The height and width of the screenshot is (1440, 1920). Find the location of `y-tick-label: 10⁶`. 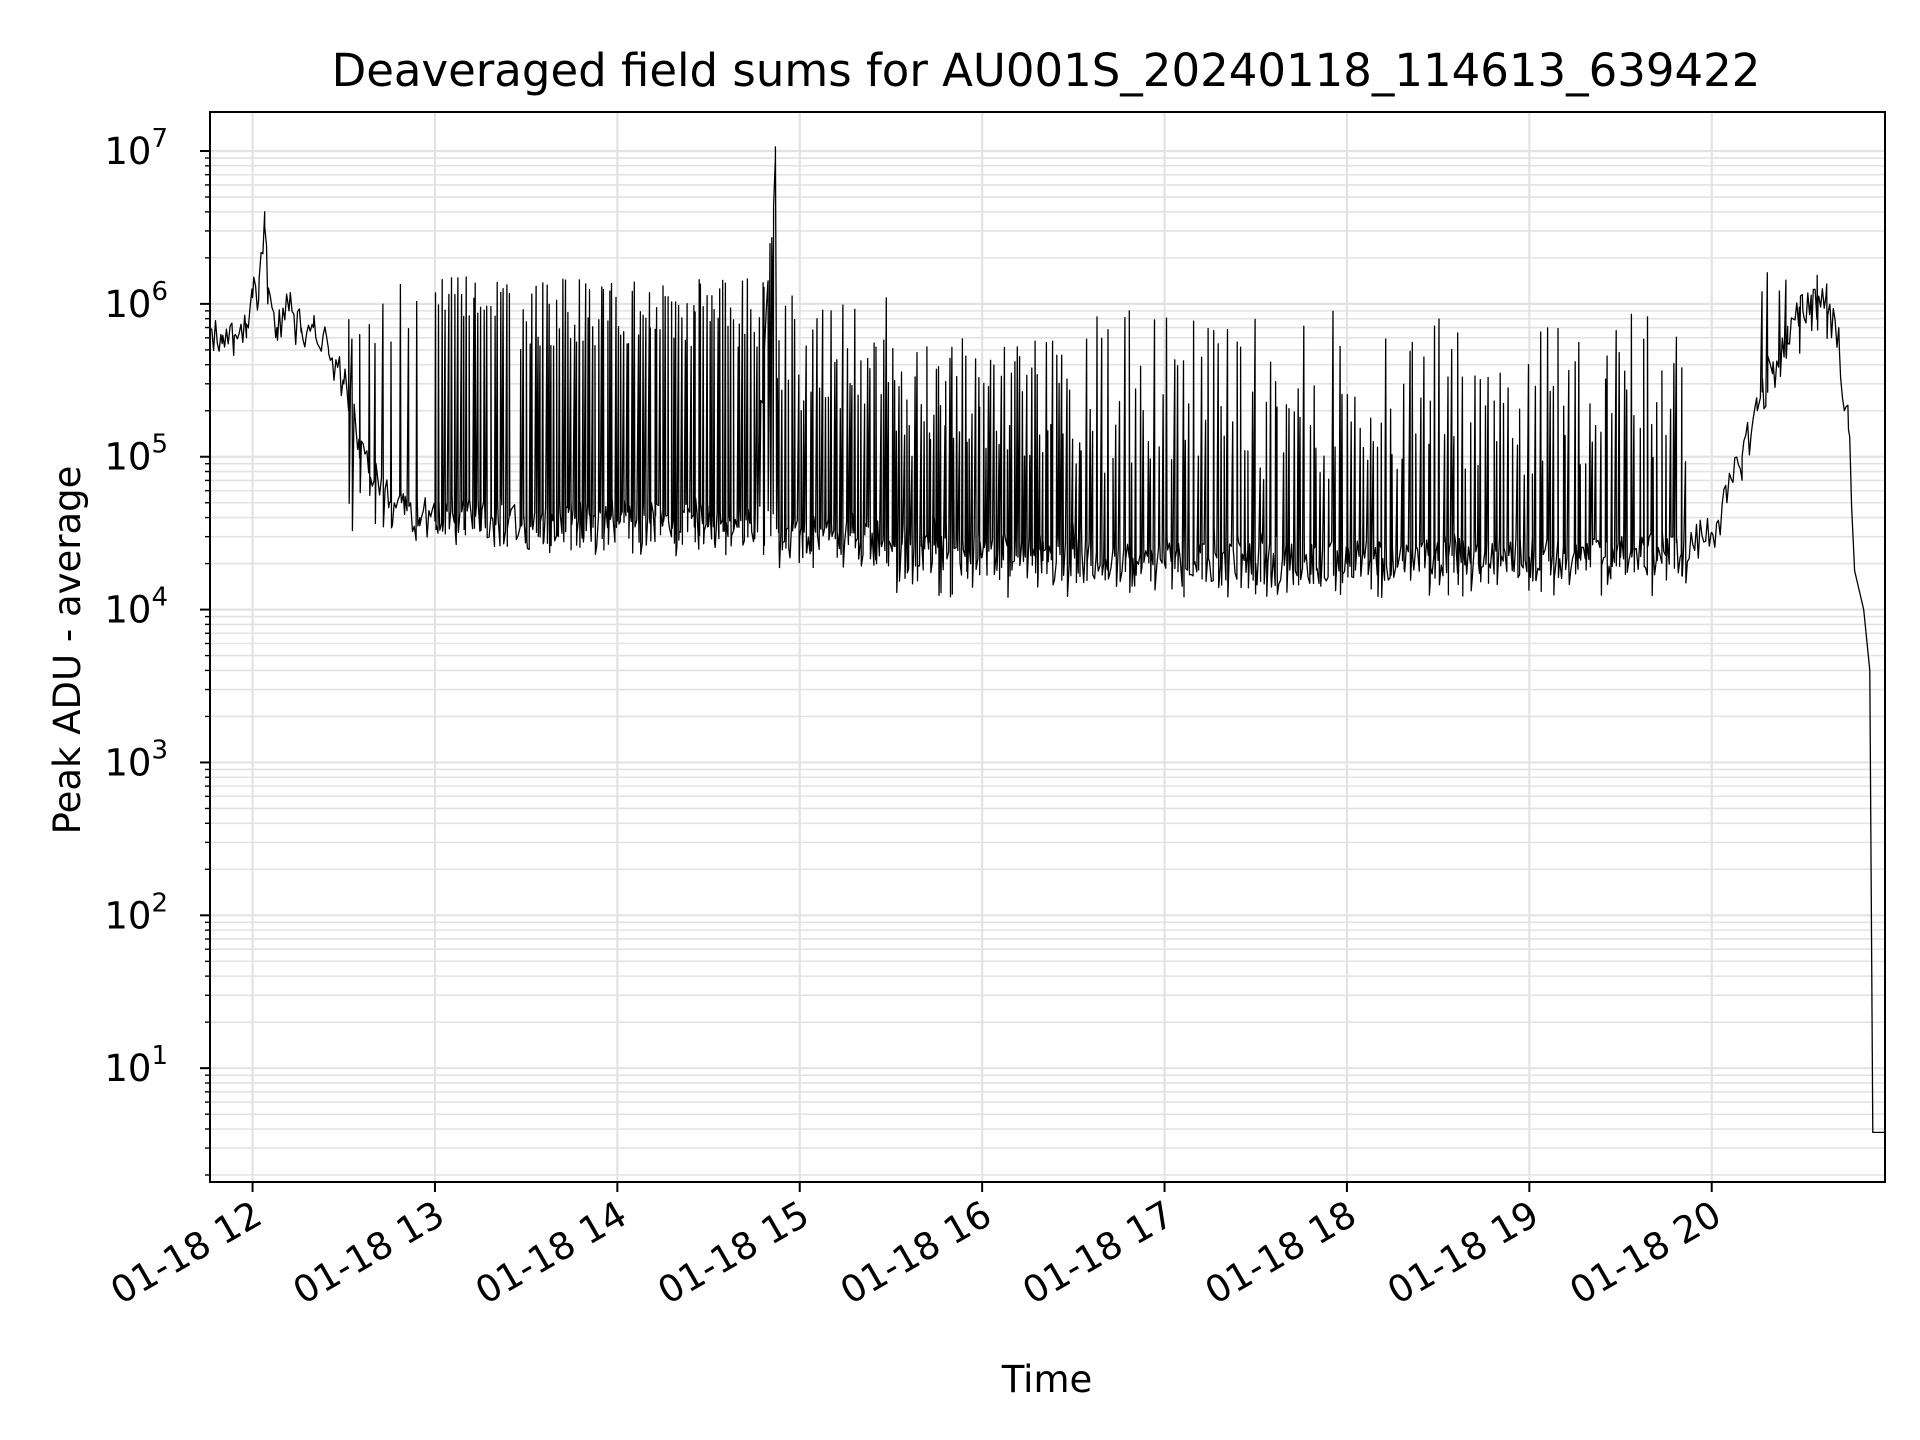

y-tick-label: 10⁶ is located at coordinates (136, 301).